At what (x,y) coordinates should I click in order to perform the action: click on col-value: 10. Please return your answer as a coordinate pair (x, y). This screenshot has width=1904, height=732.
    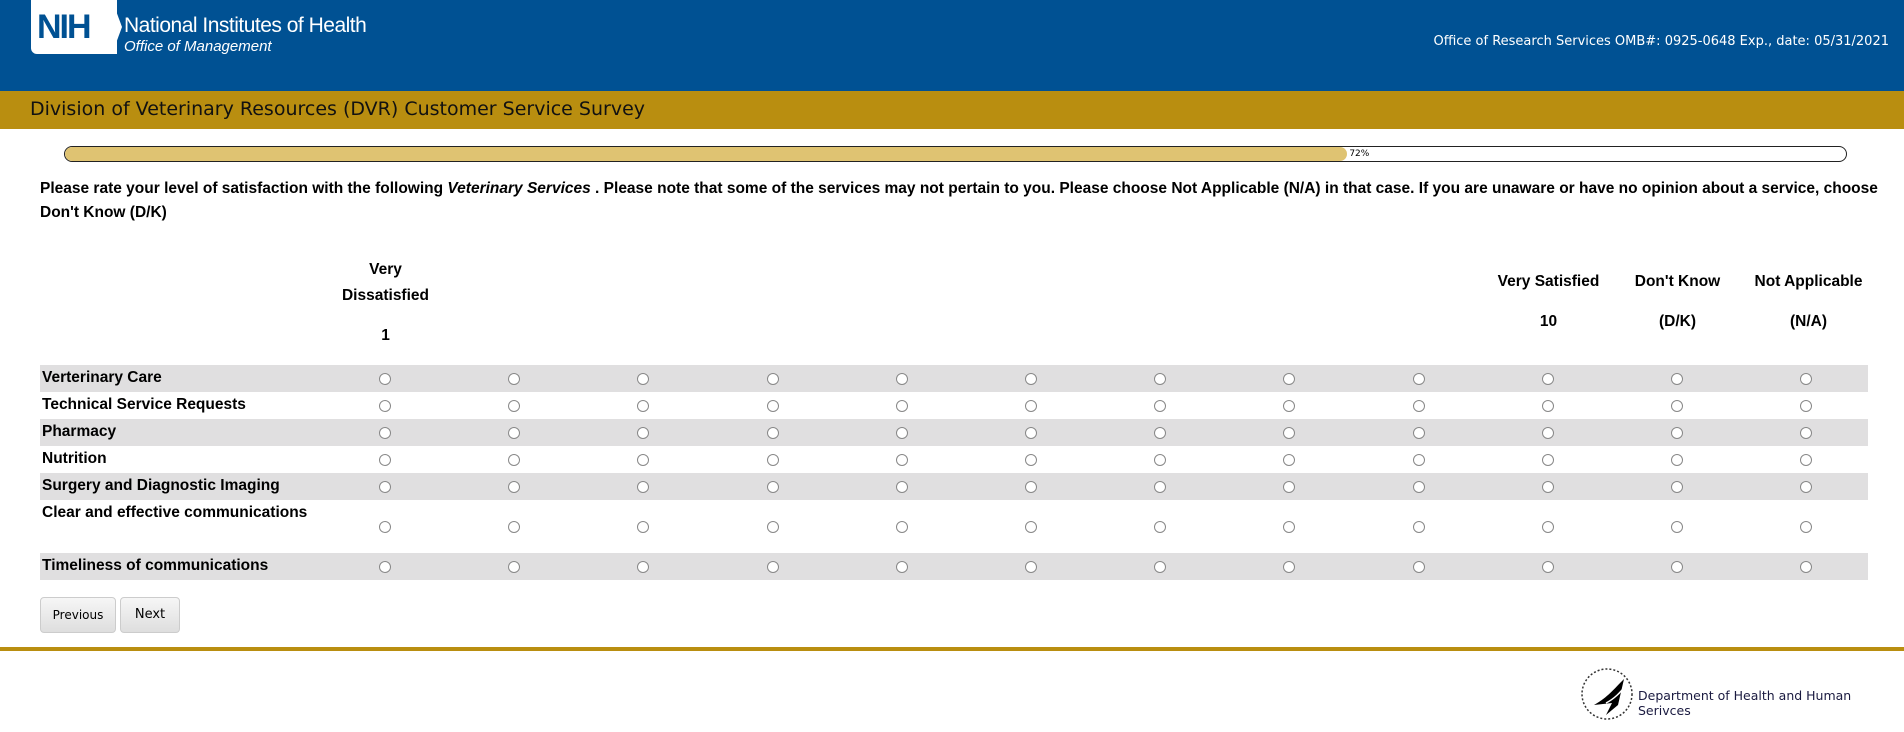
    Looking at the image, I should click on (1548, 321).